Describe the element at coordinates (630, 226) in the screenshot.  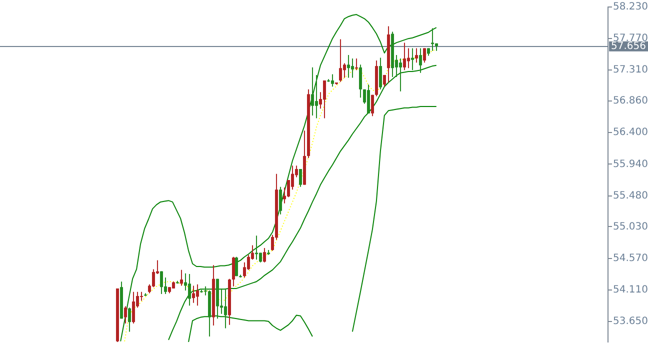
I see `y-tick-label: 55.030` at that location.